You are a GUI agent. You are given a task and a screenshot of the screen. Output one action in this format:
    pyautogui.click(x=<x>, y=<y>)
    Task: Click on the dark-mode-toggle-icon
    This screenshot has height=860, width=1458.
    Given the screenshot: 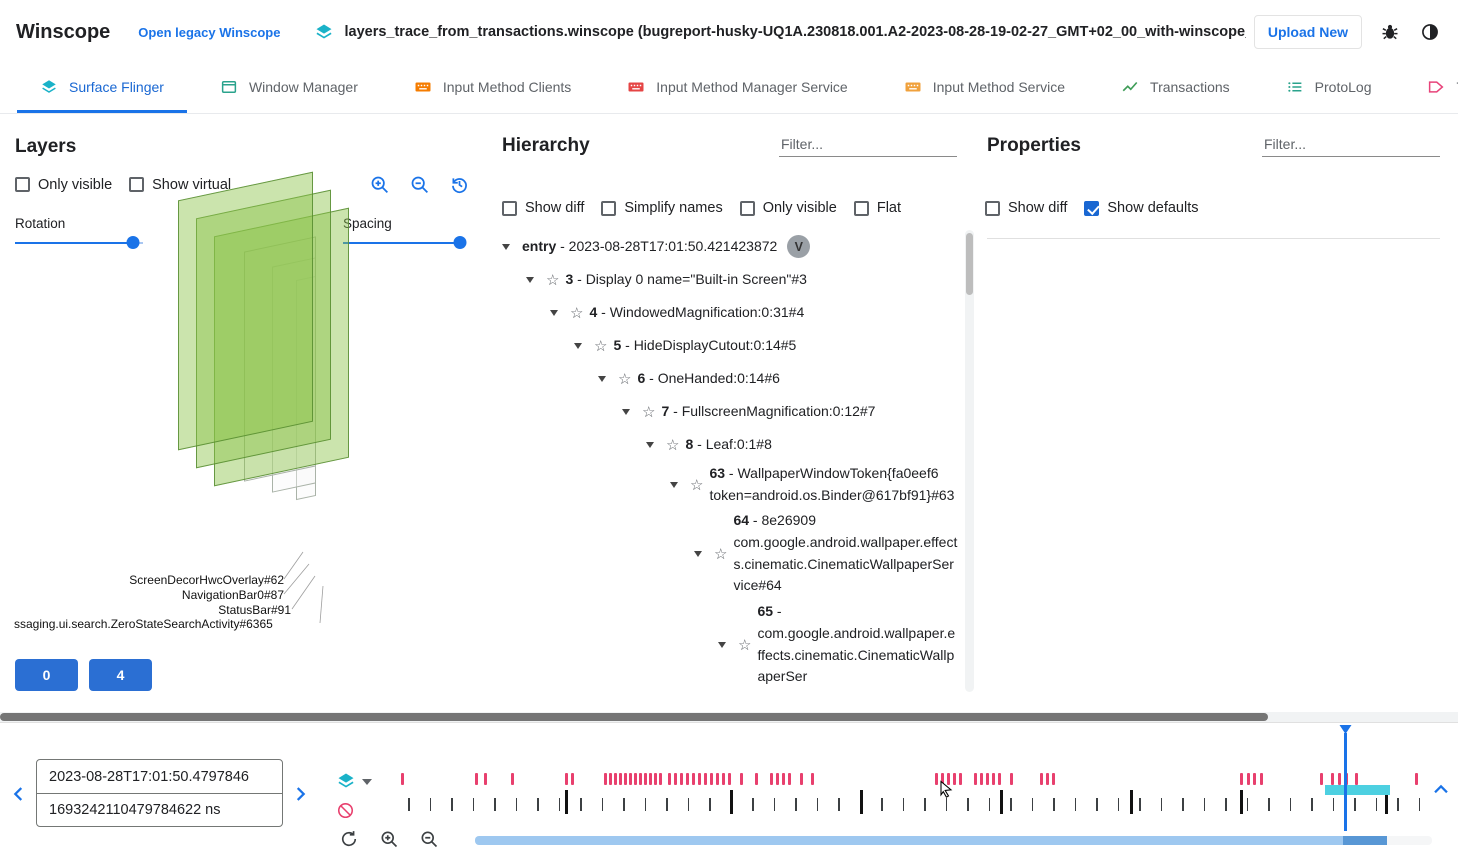 What is the action you would take?
    pyautogui.click(x=1430, y=32)
    